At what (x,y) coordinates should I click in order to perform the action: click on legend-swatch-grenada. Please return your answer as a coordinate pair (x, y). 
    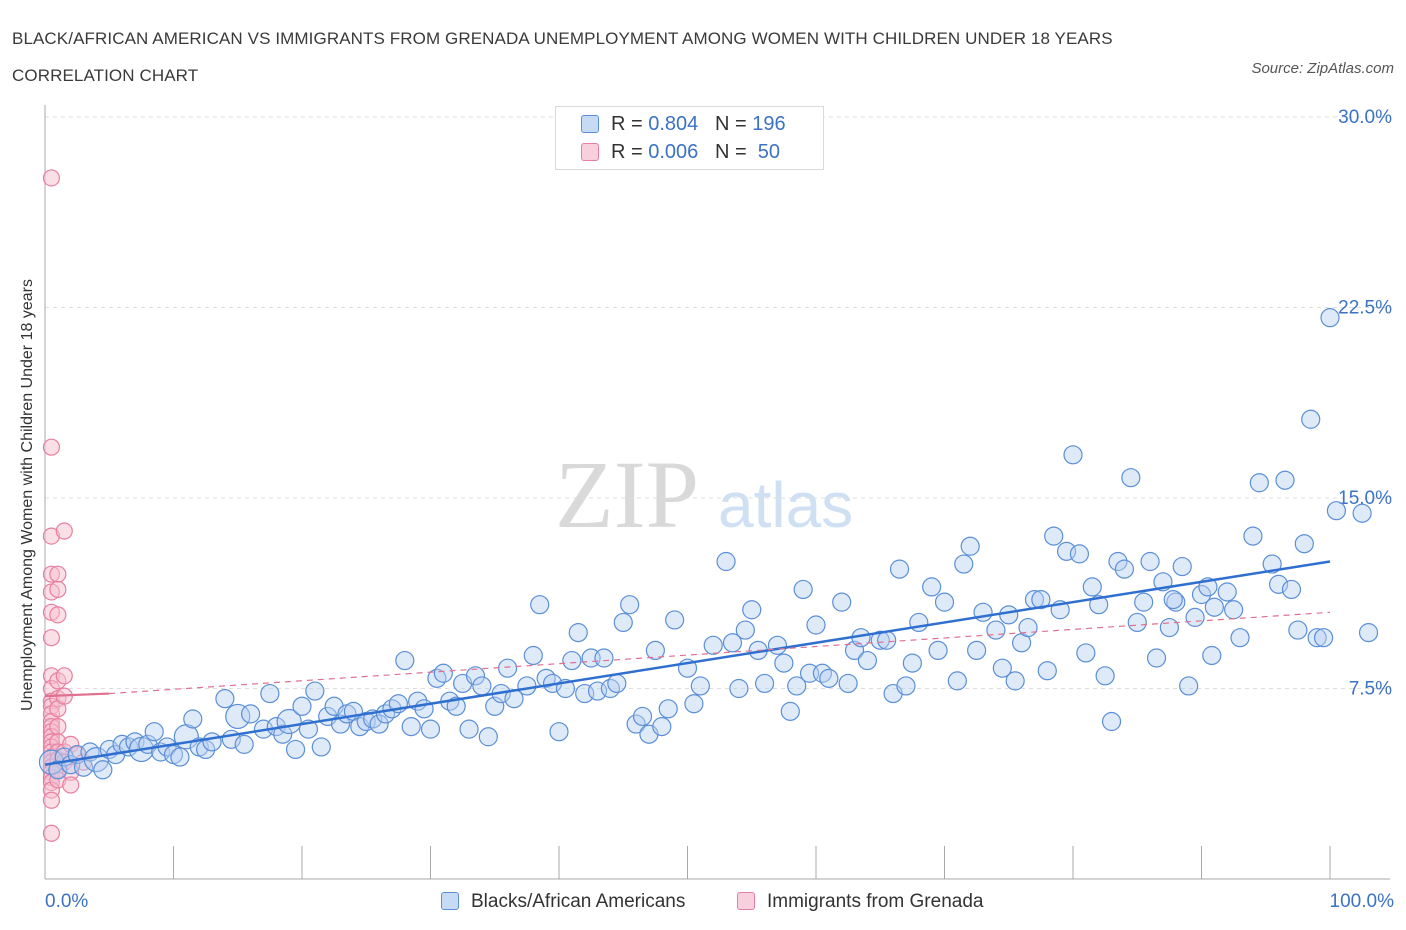
    Looking at the image, I should click on (590, 152).